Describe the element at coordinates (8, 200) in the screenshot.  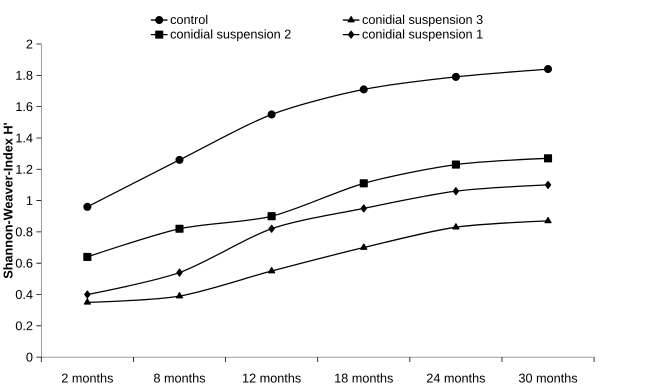
I see `y-axis-title: Shannon-Weaver-Index H'` at that location.